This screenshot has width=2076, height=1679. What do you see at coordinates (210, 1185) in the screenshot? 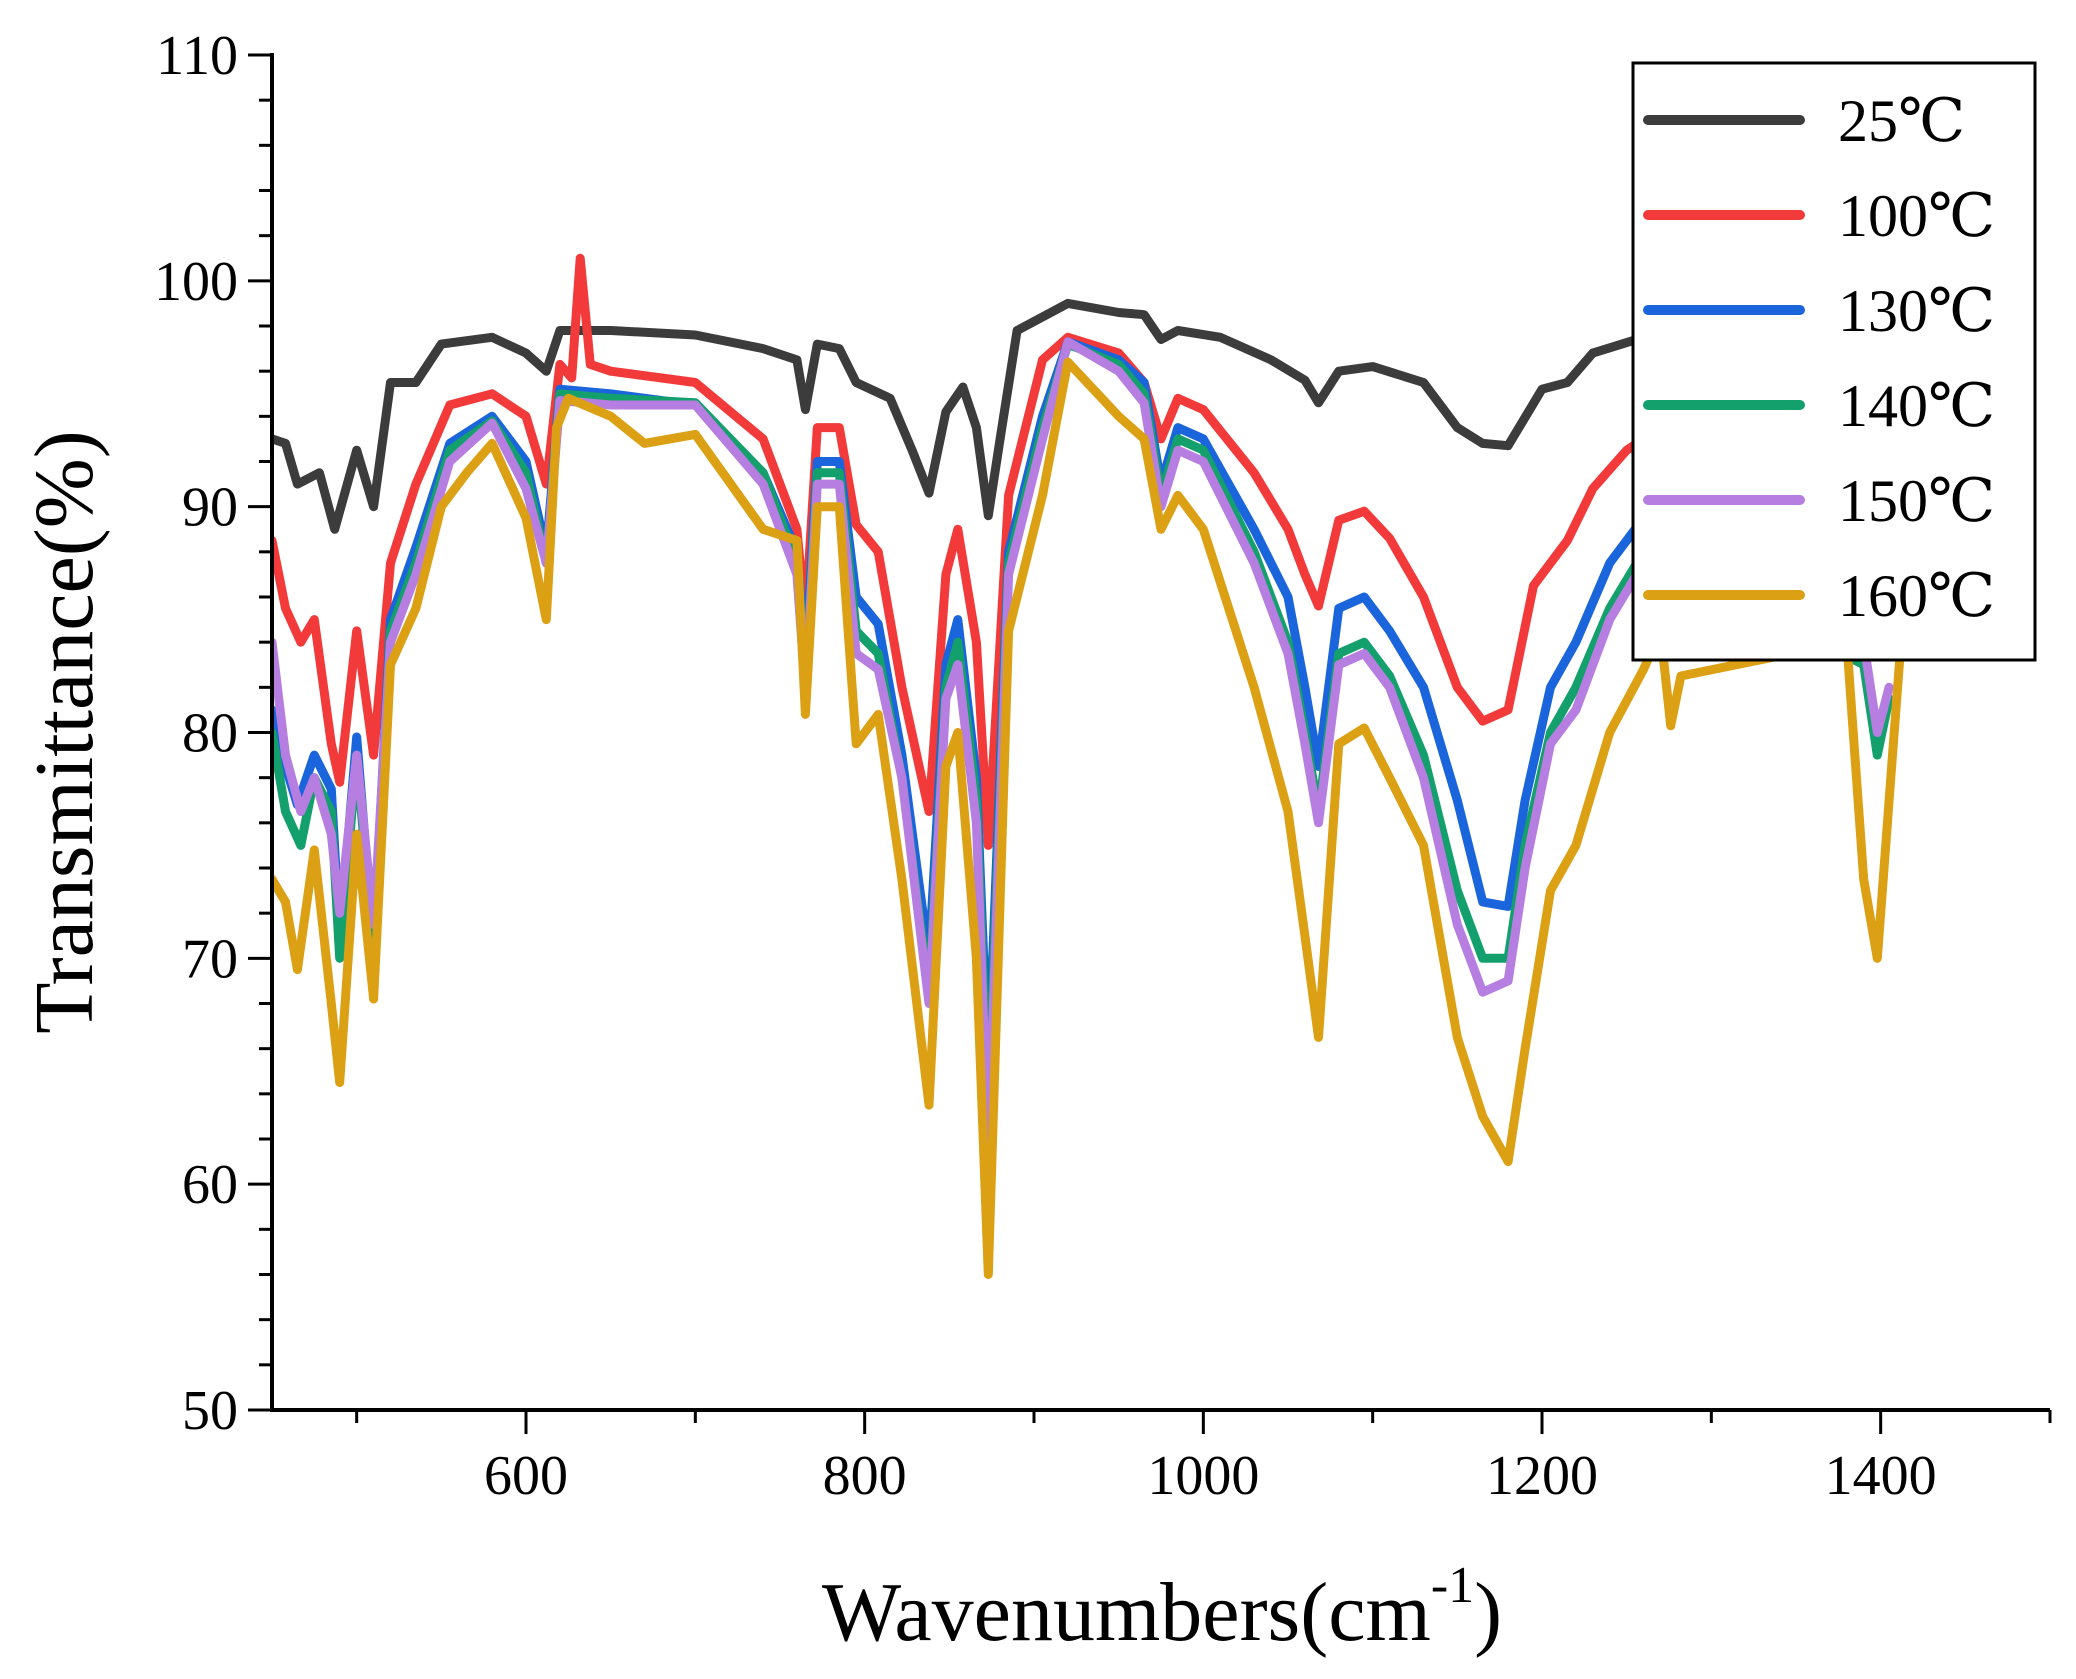
I see `y-tick-label: 60` at bounding box center [210, 1185].